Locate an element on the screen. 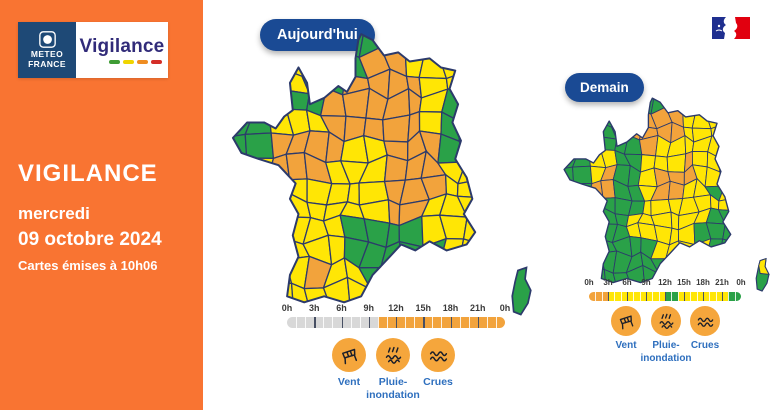 The image size is (783, 410). corsica is located at coordinates (521, 291).